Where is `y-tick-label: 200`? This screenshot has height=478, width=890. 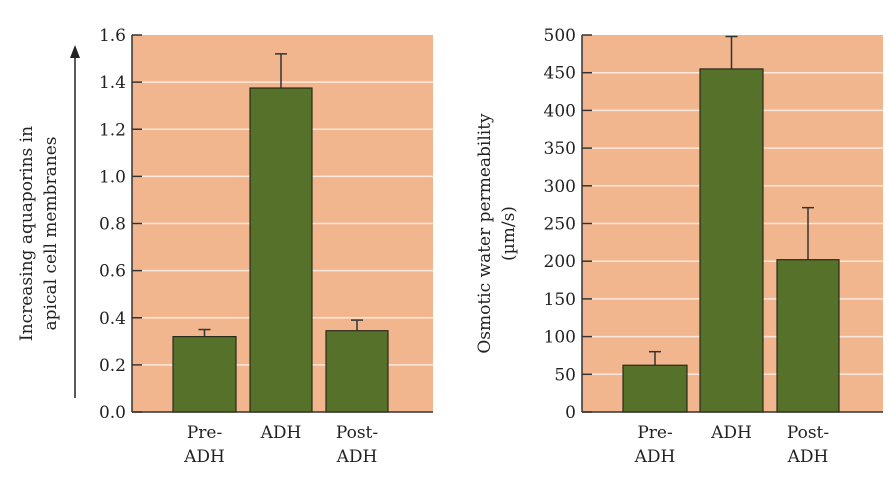 y-tick-label: 200 is located at coordinates (560, 262).